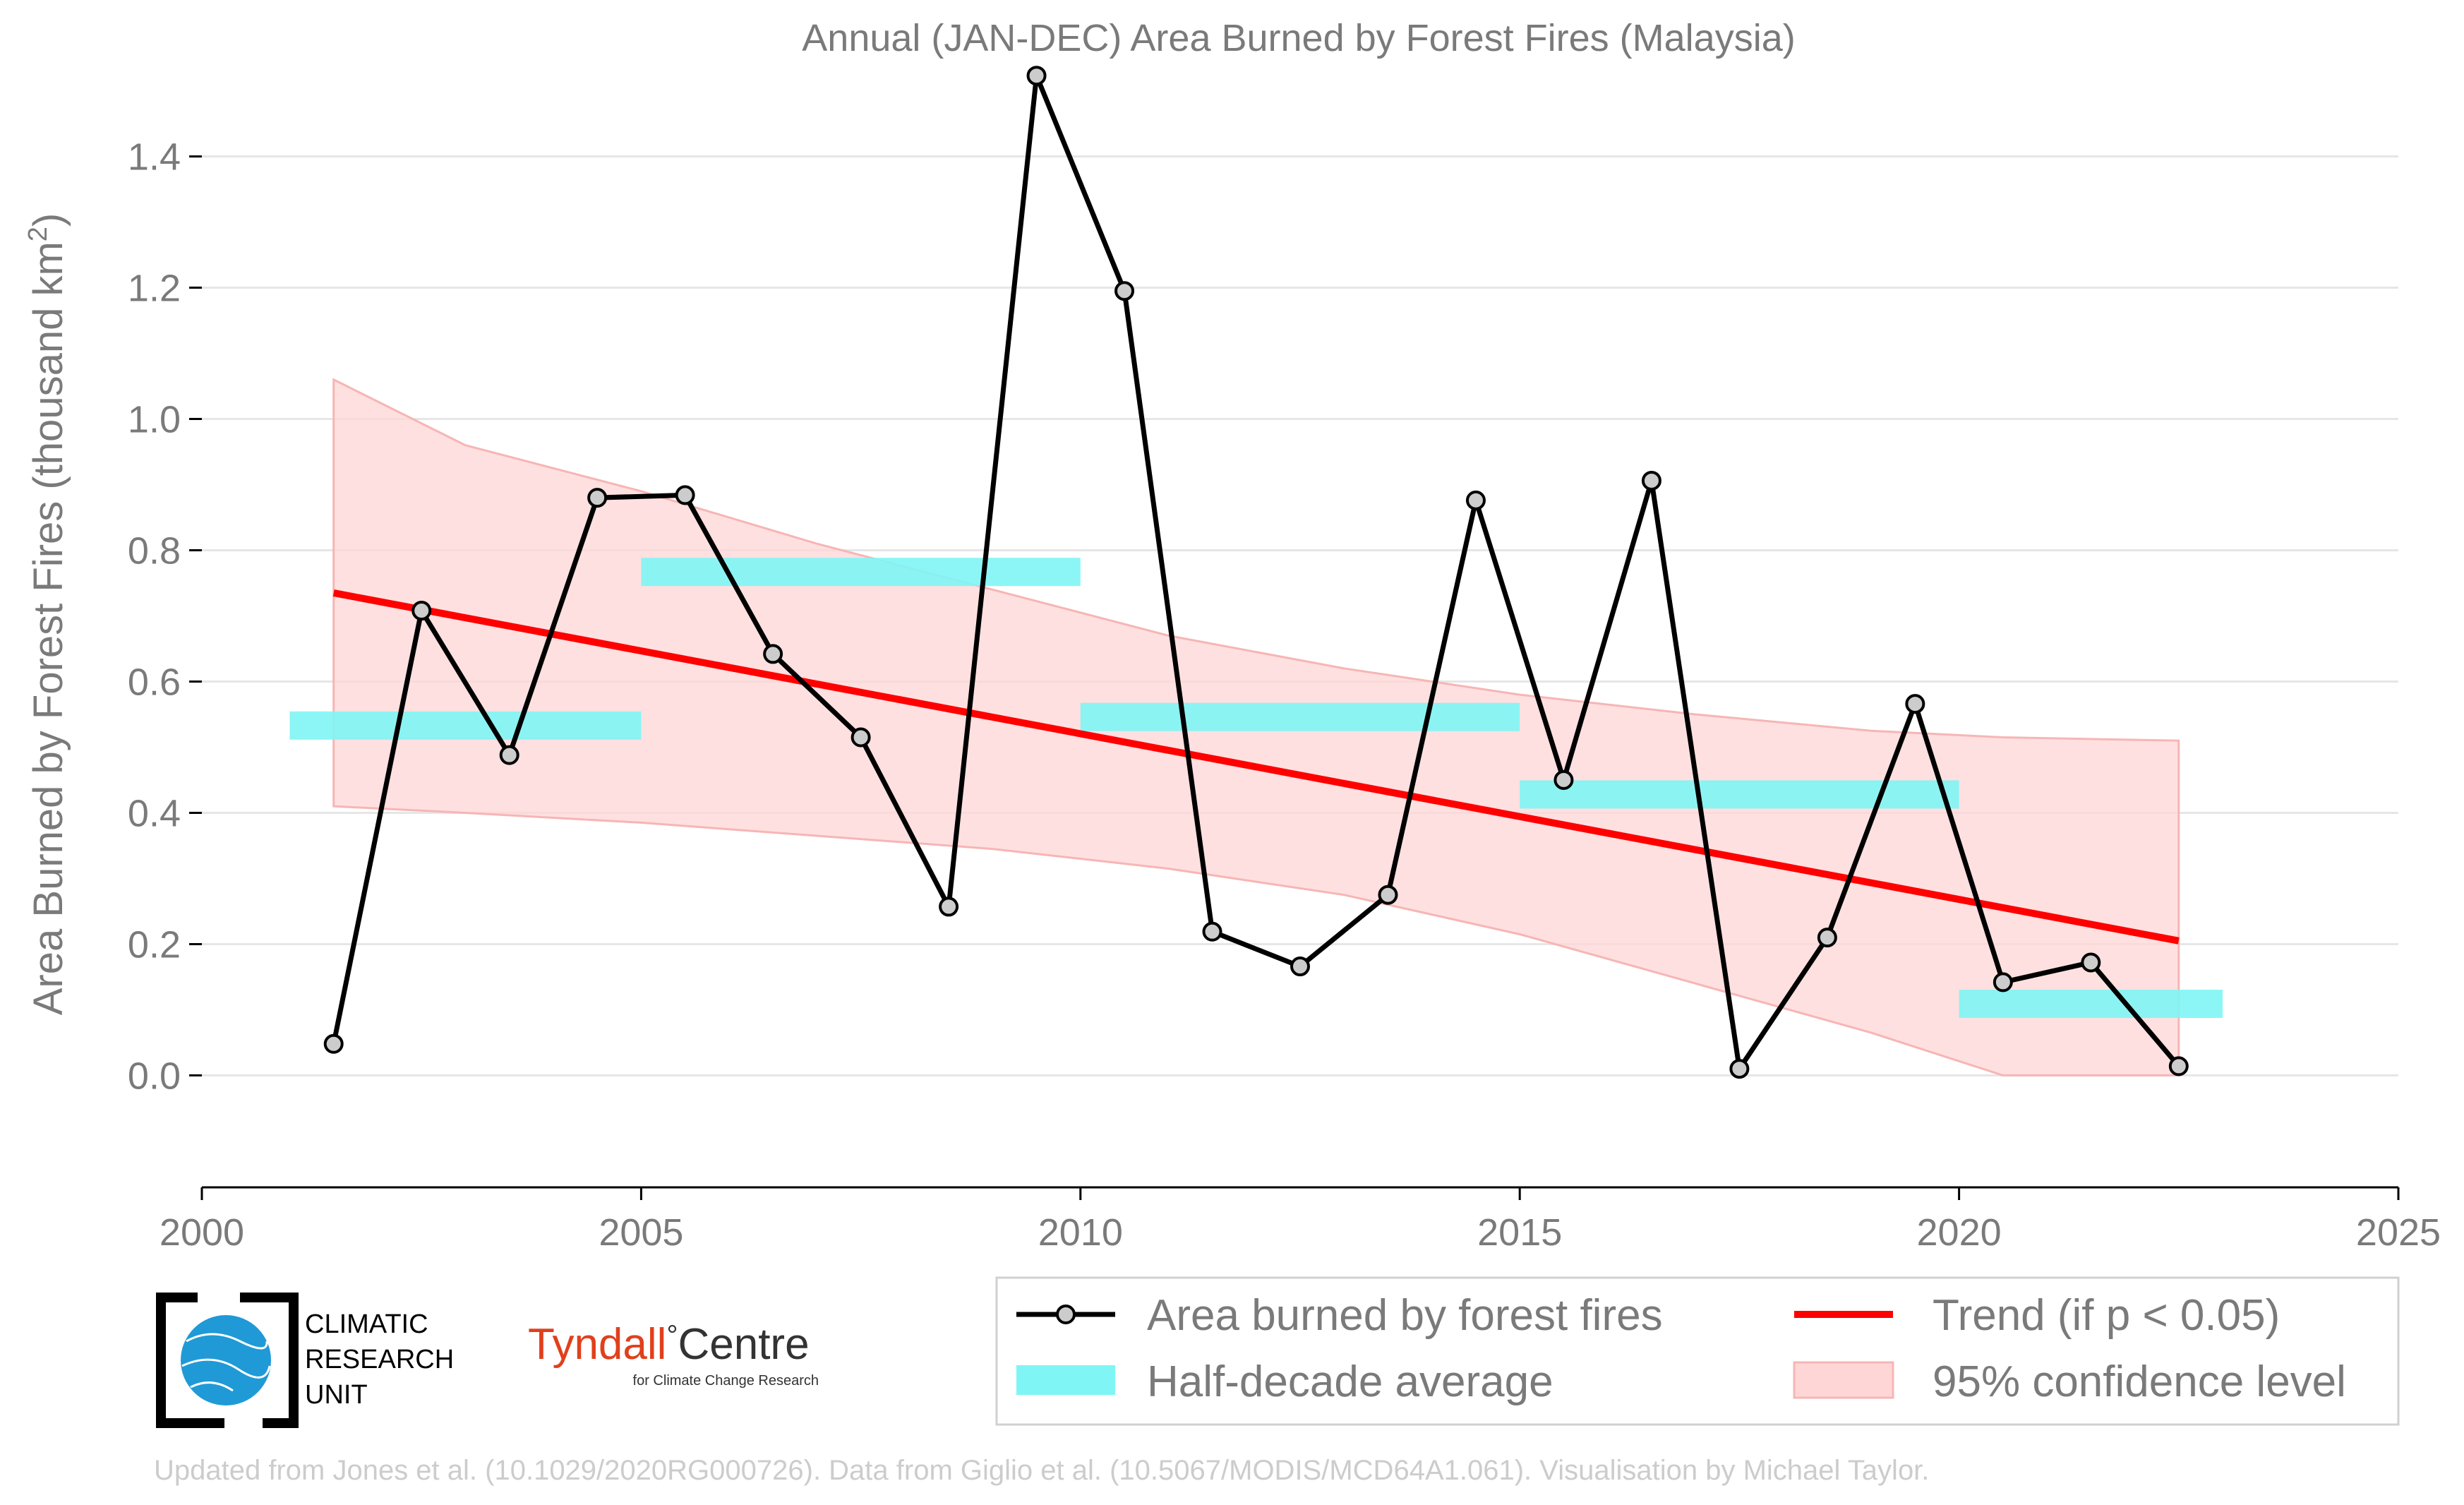  Describe the element at coordinates (1066, 1314) in the screenshot. I see `legend-swatch-area-burned-marker` at that location.